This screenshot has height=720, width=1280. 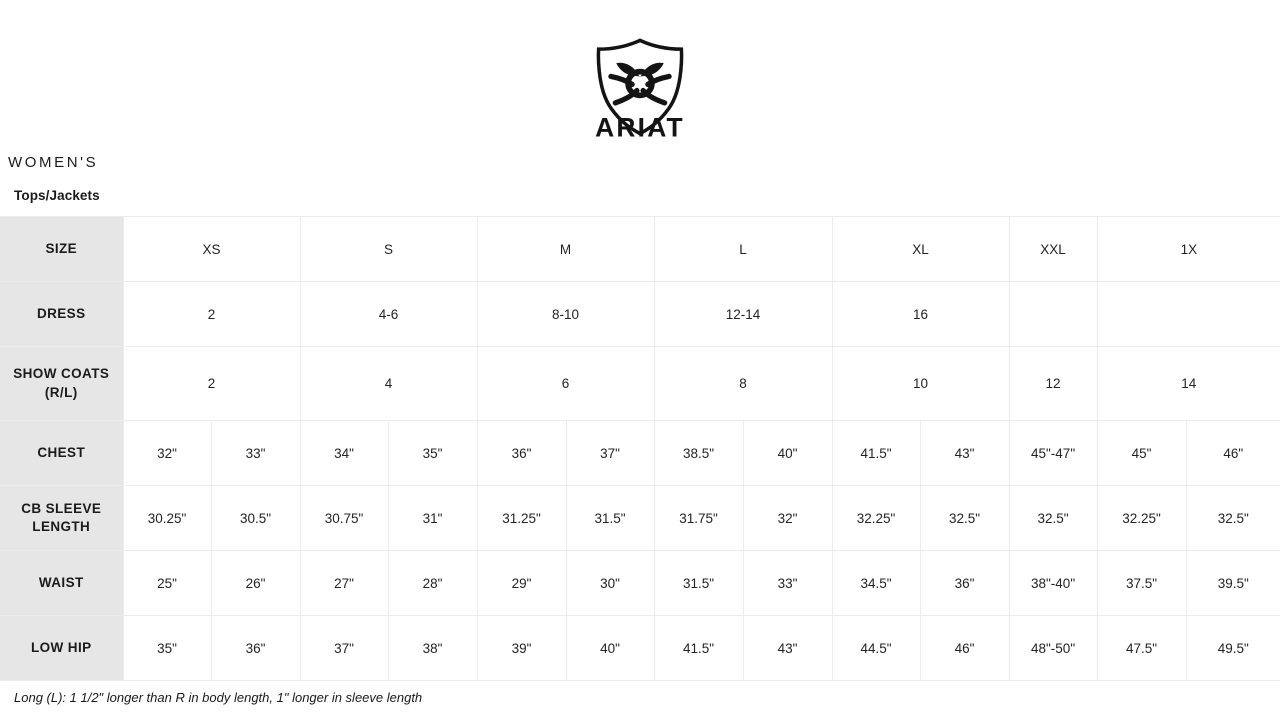 I want to click on waist-xs-b: 26", so click(x=255, y=583).